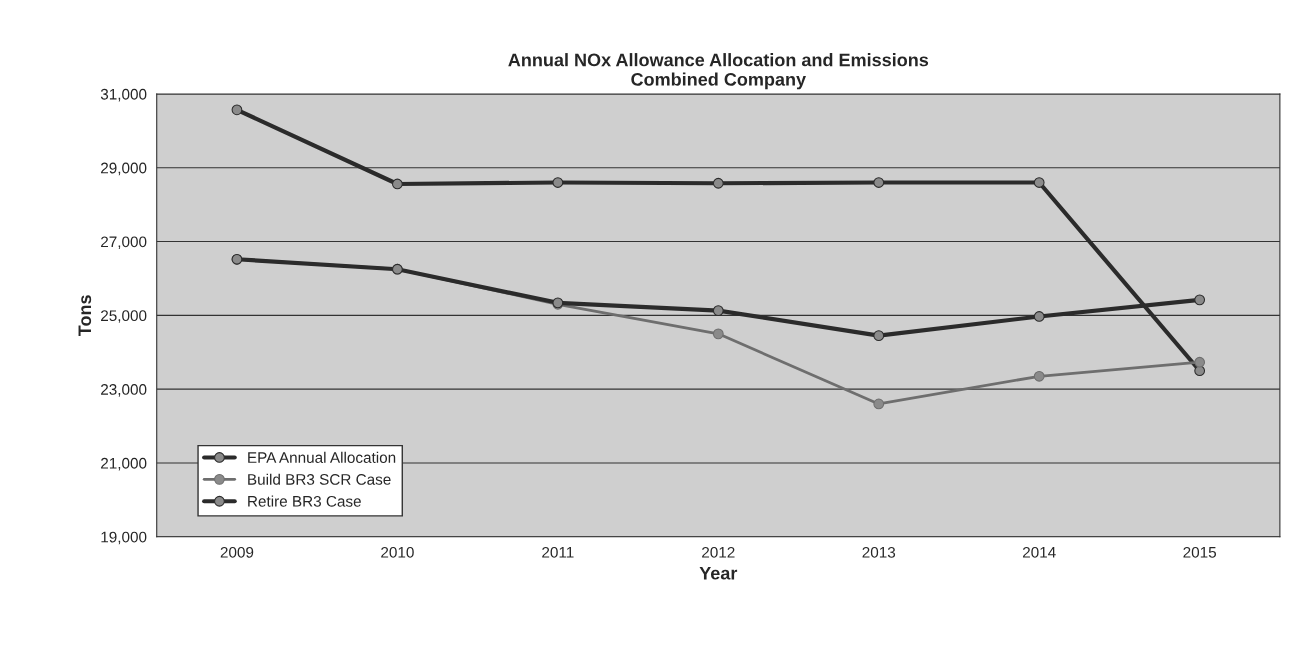 The width and height of the screenshot is (1306, 671). Describe the element at coordinates (718, 552) in the screenshot. I see `x-tick-label: 2012` at that location.